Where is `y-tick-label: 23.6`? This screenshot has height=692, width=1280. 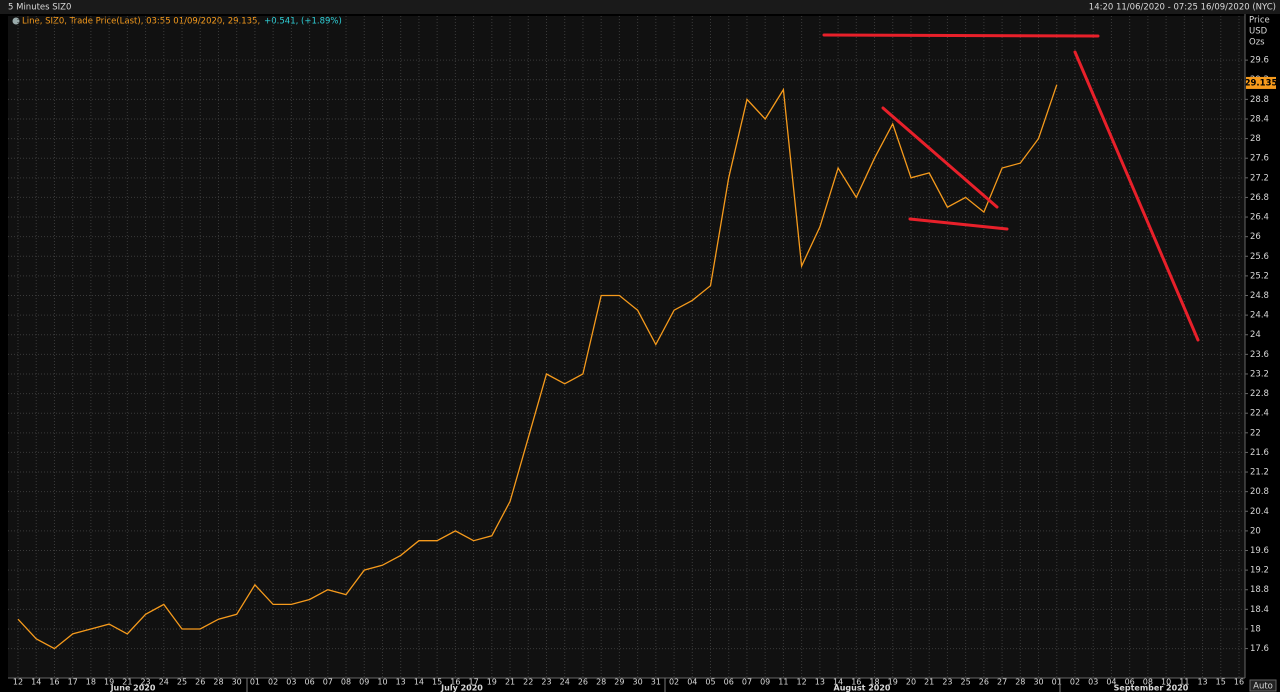
y-tick-label: 23.6 is located at coordinates (1259, 355).